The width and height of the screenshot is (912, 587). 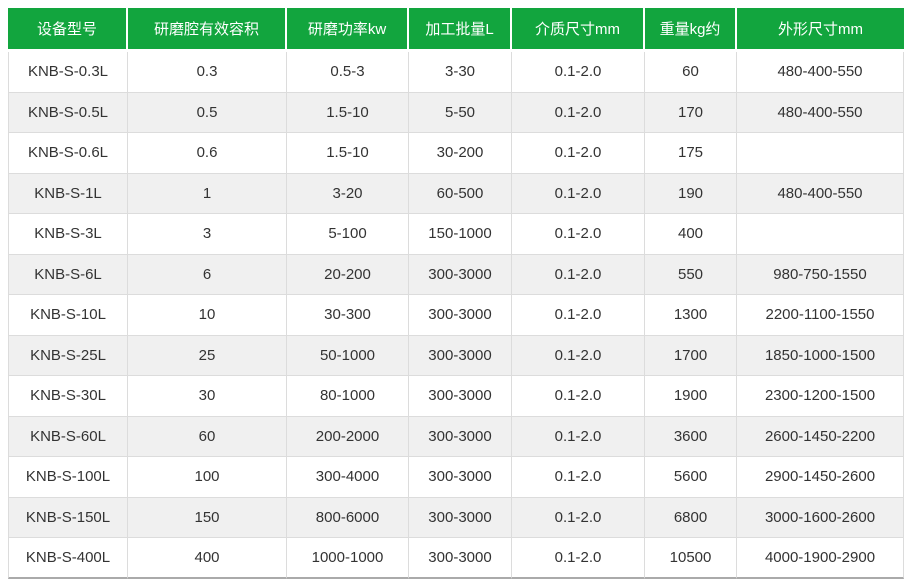 What do you see at coordinates (820, 315) in the screenshot?
I see `table-cell: 2200-1100-1550` at bounding box center [820, 315].